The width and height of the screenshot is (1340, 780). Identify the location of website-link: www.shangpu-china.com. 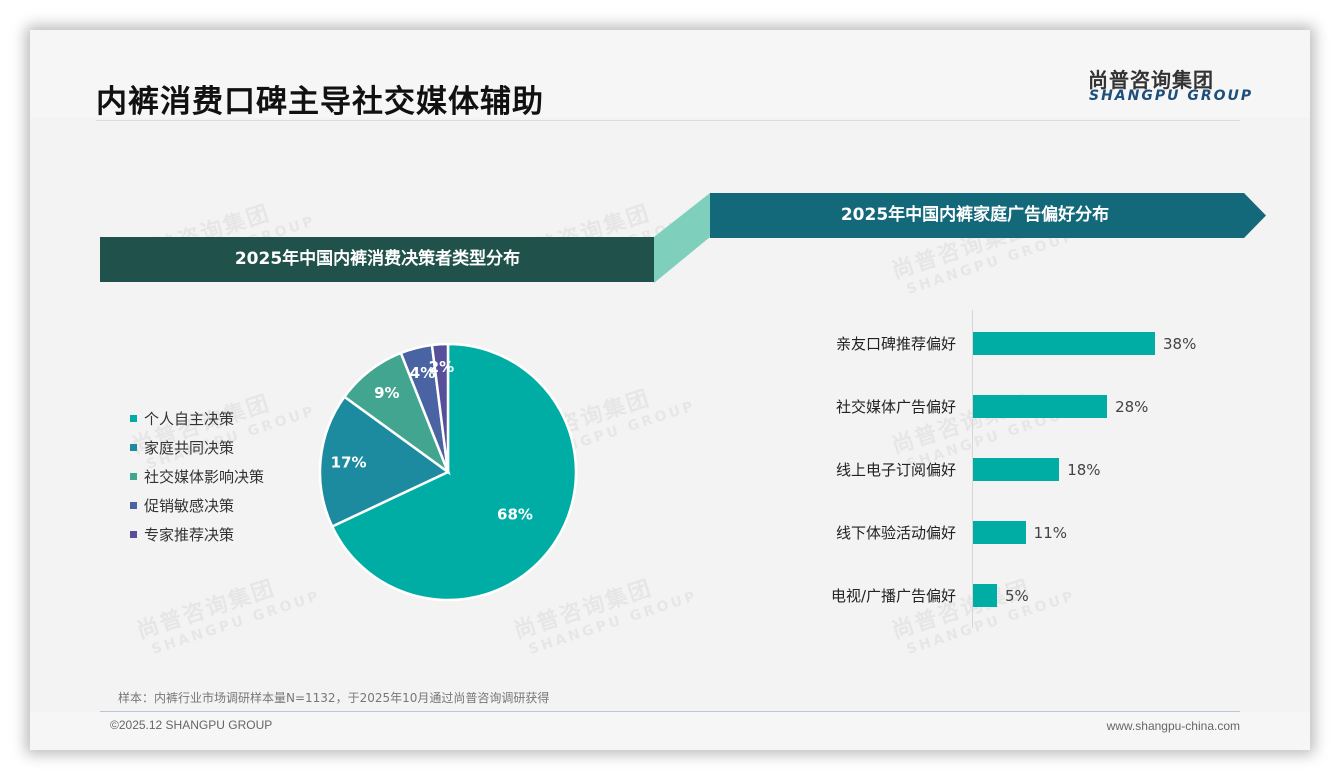
(1173, 726).